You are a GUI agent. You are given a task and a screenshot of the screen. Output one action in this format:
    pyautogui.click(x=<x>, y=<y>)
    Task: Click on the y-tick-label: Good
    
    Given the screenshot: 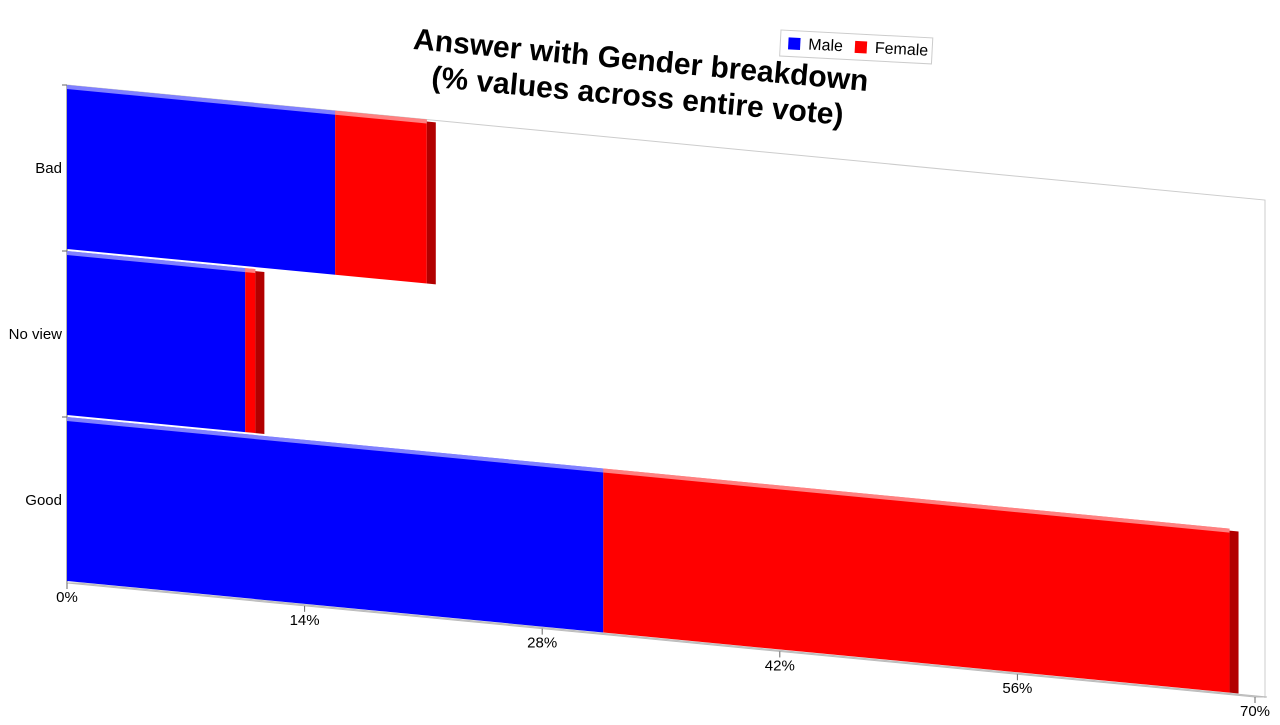 What is the action you would take?
    pyautogui.click(x=43, y=500)
    